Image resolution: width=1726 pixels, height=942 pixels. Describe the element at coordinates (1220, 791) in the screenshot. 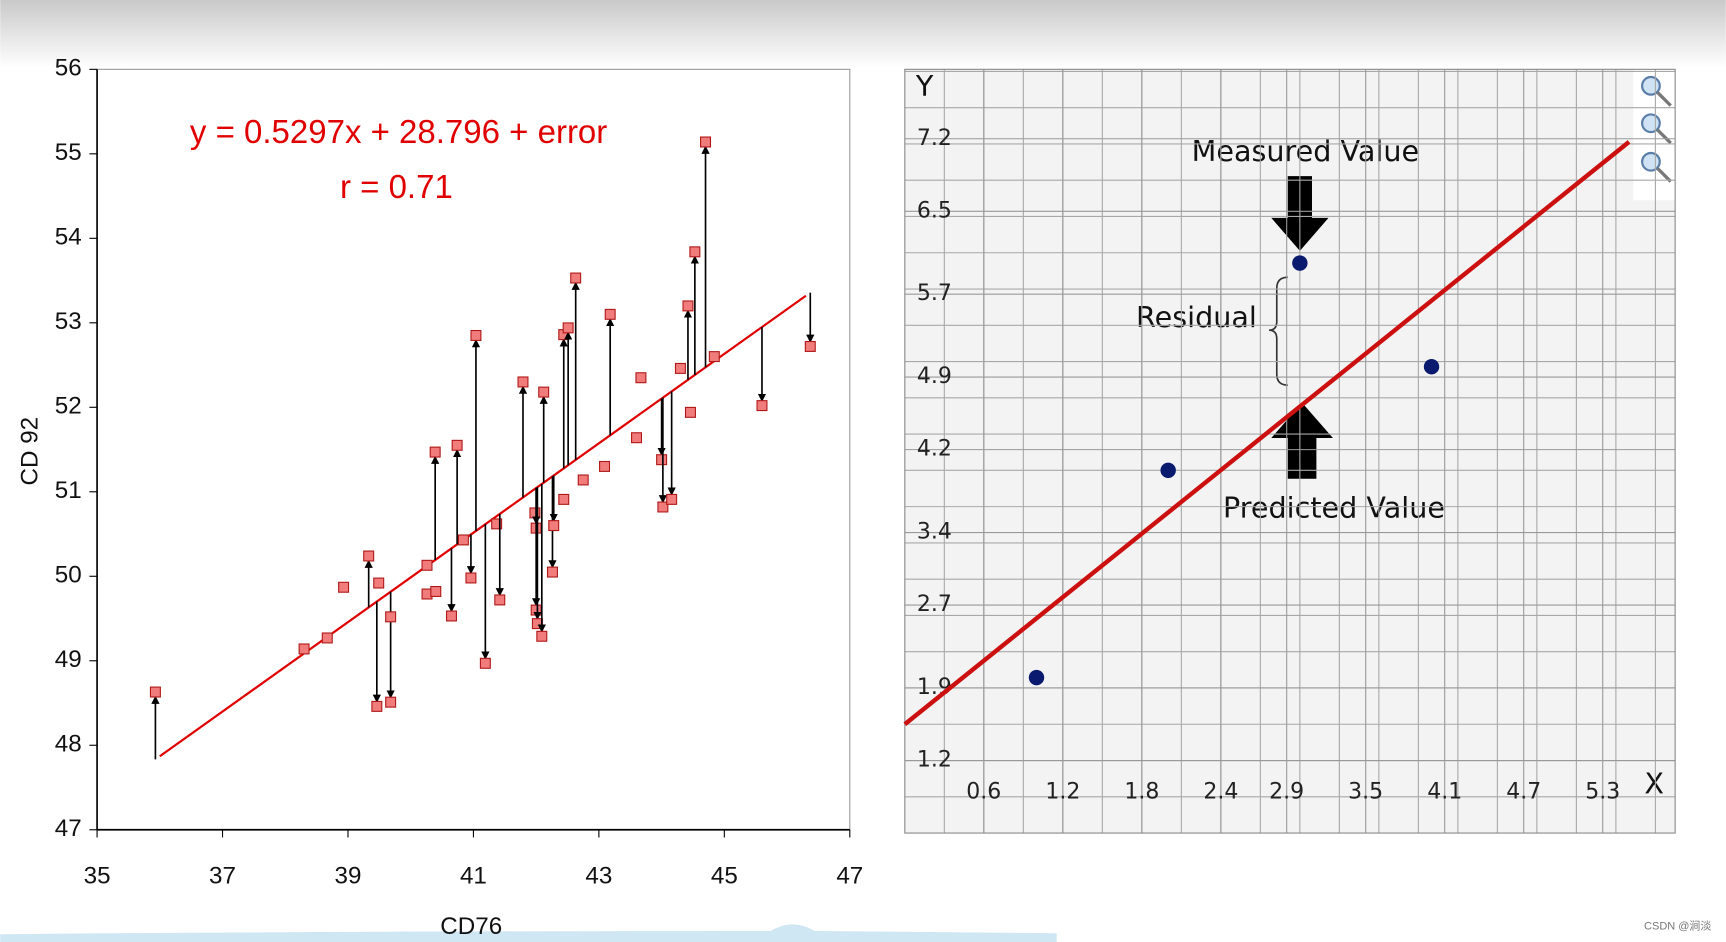

I see `x-tick-label: 2.4` at that location.